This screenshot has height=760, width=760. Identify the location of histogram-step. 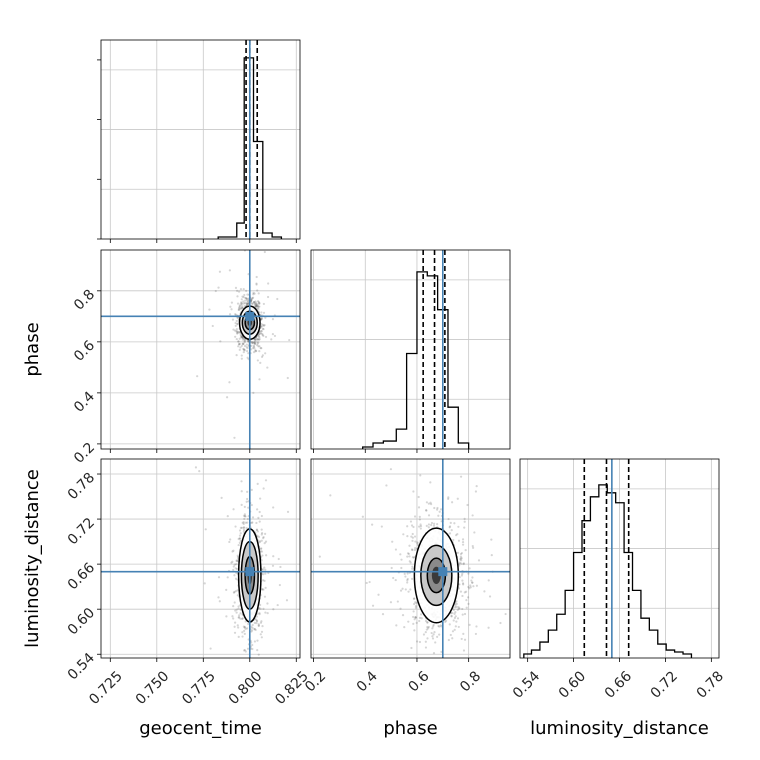
(608, 571).